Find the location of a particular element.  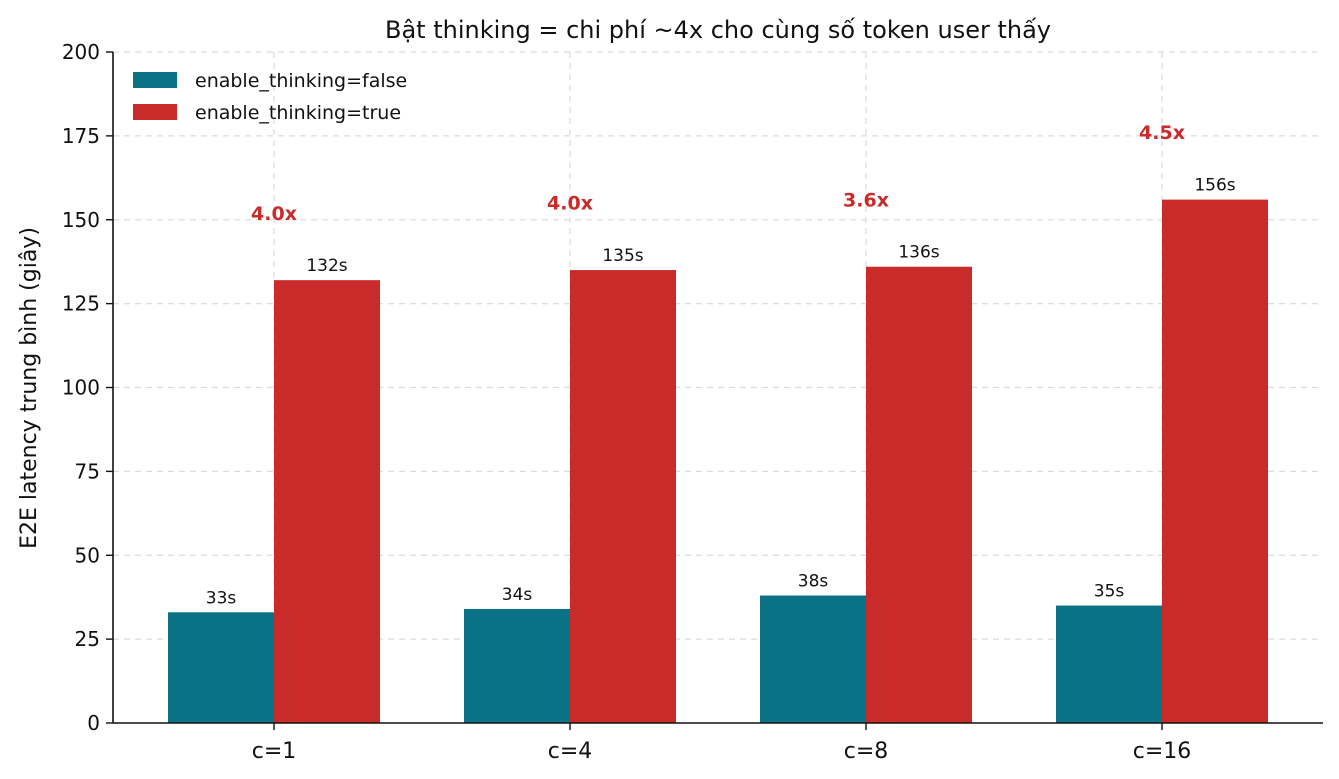

legend-label-1: enable_thinking=true is located at coordinates (298, 113).